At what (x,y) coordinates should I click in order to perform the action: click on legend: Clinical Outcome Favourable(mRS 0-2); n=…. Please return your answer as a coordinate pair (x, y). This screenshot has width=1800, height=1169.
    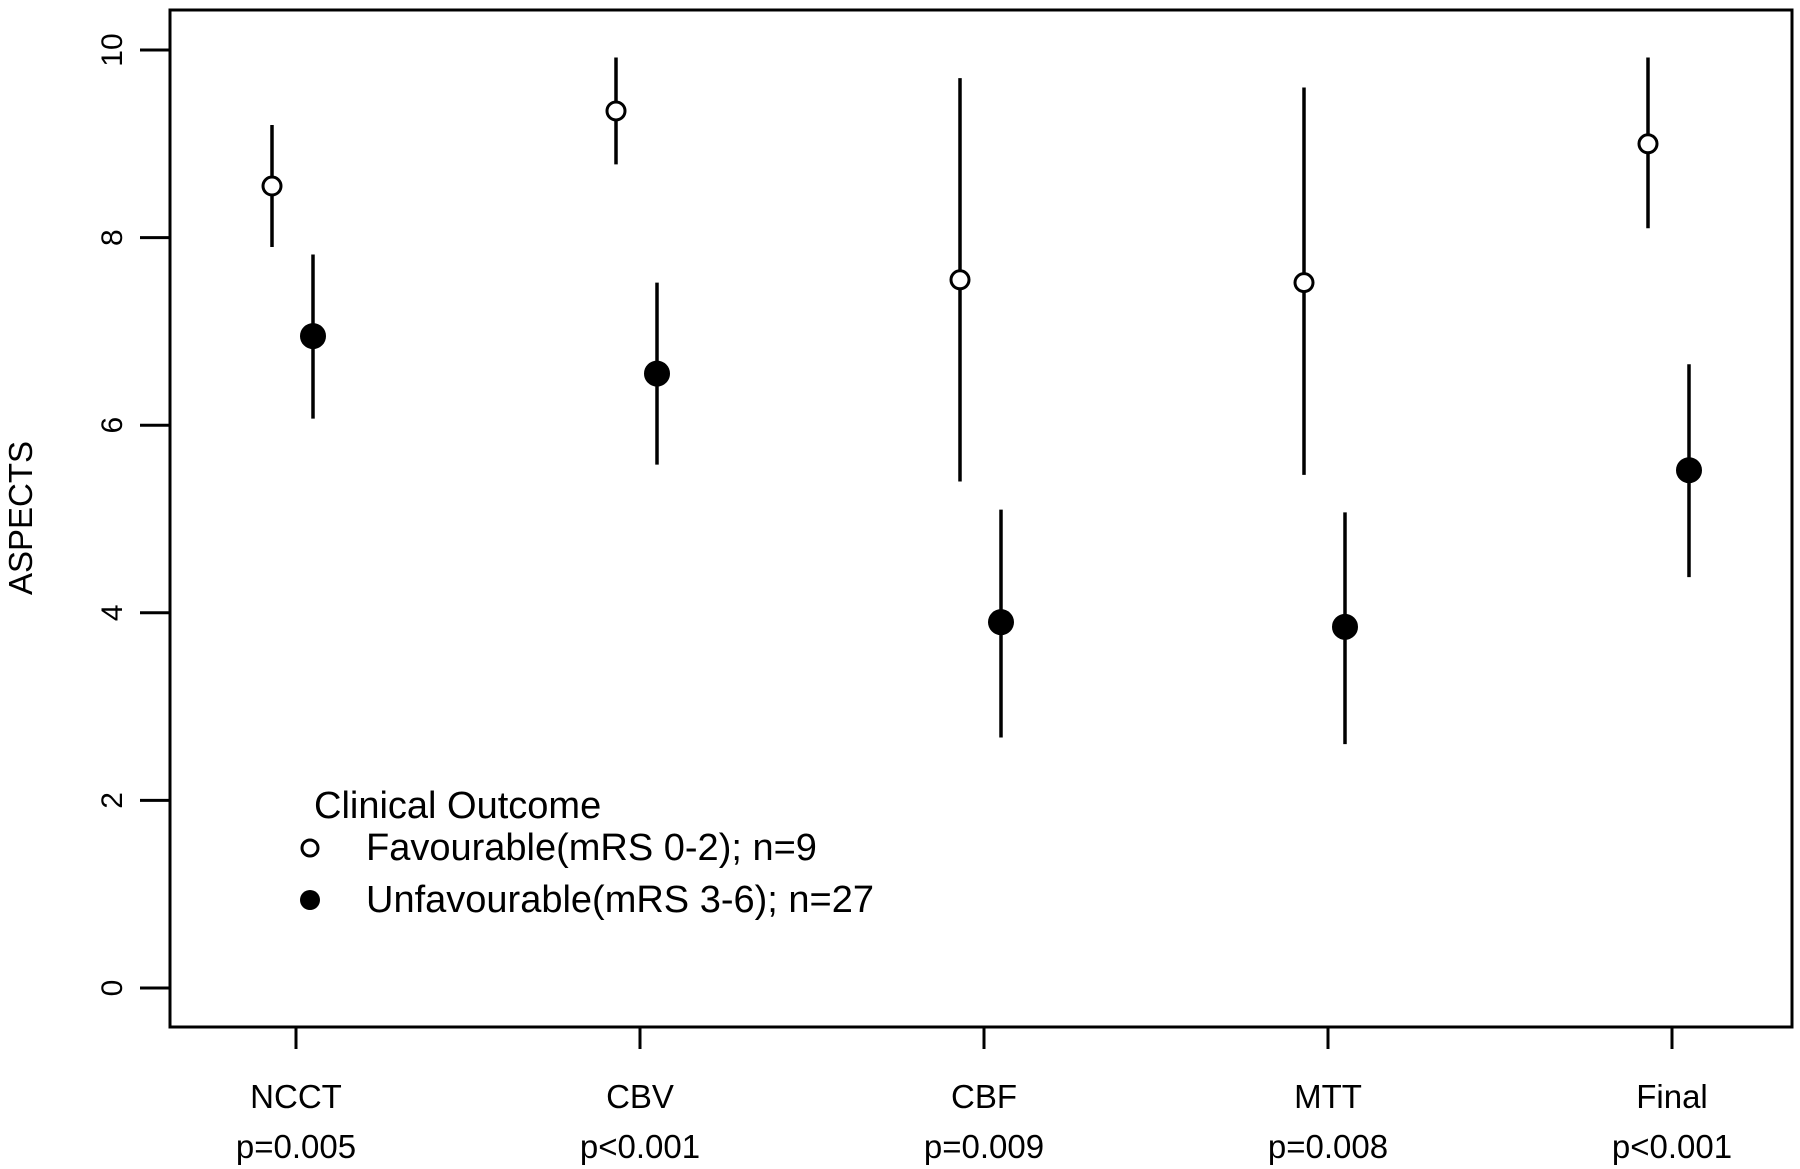
    Looking at the image, I should click on (587, 853).